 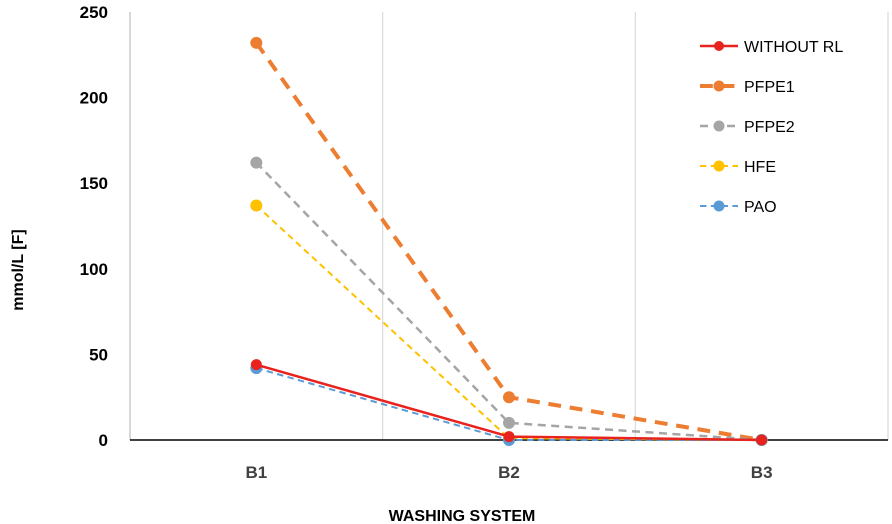 I want to click on legend-entry: WITHOUT RL, so click(x=771, y=47).